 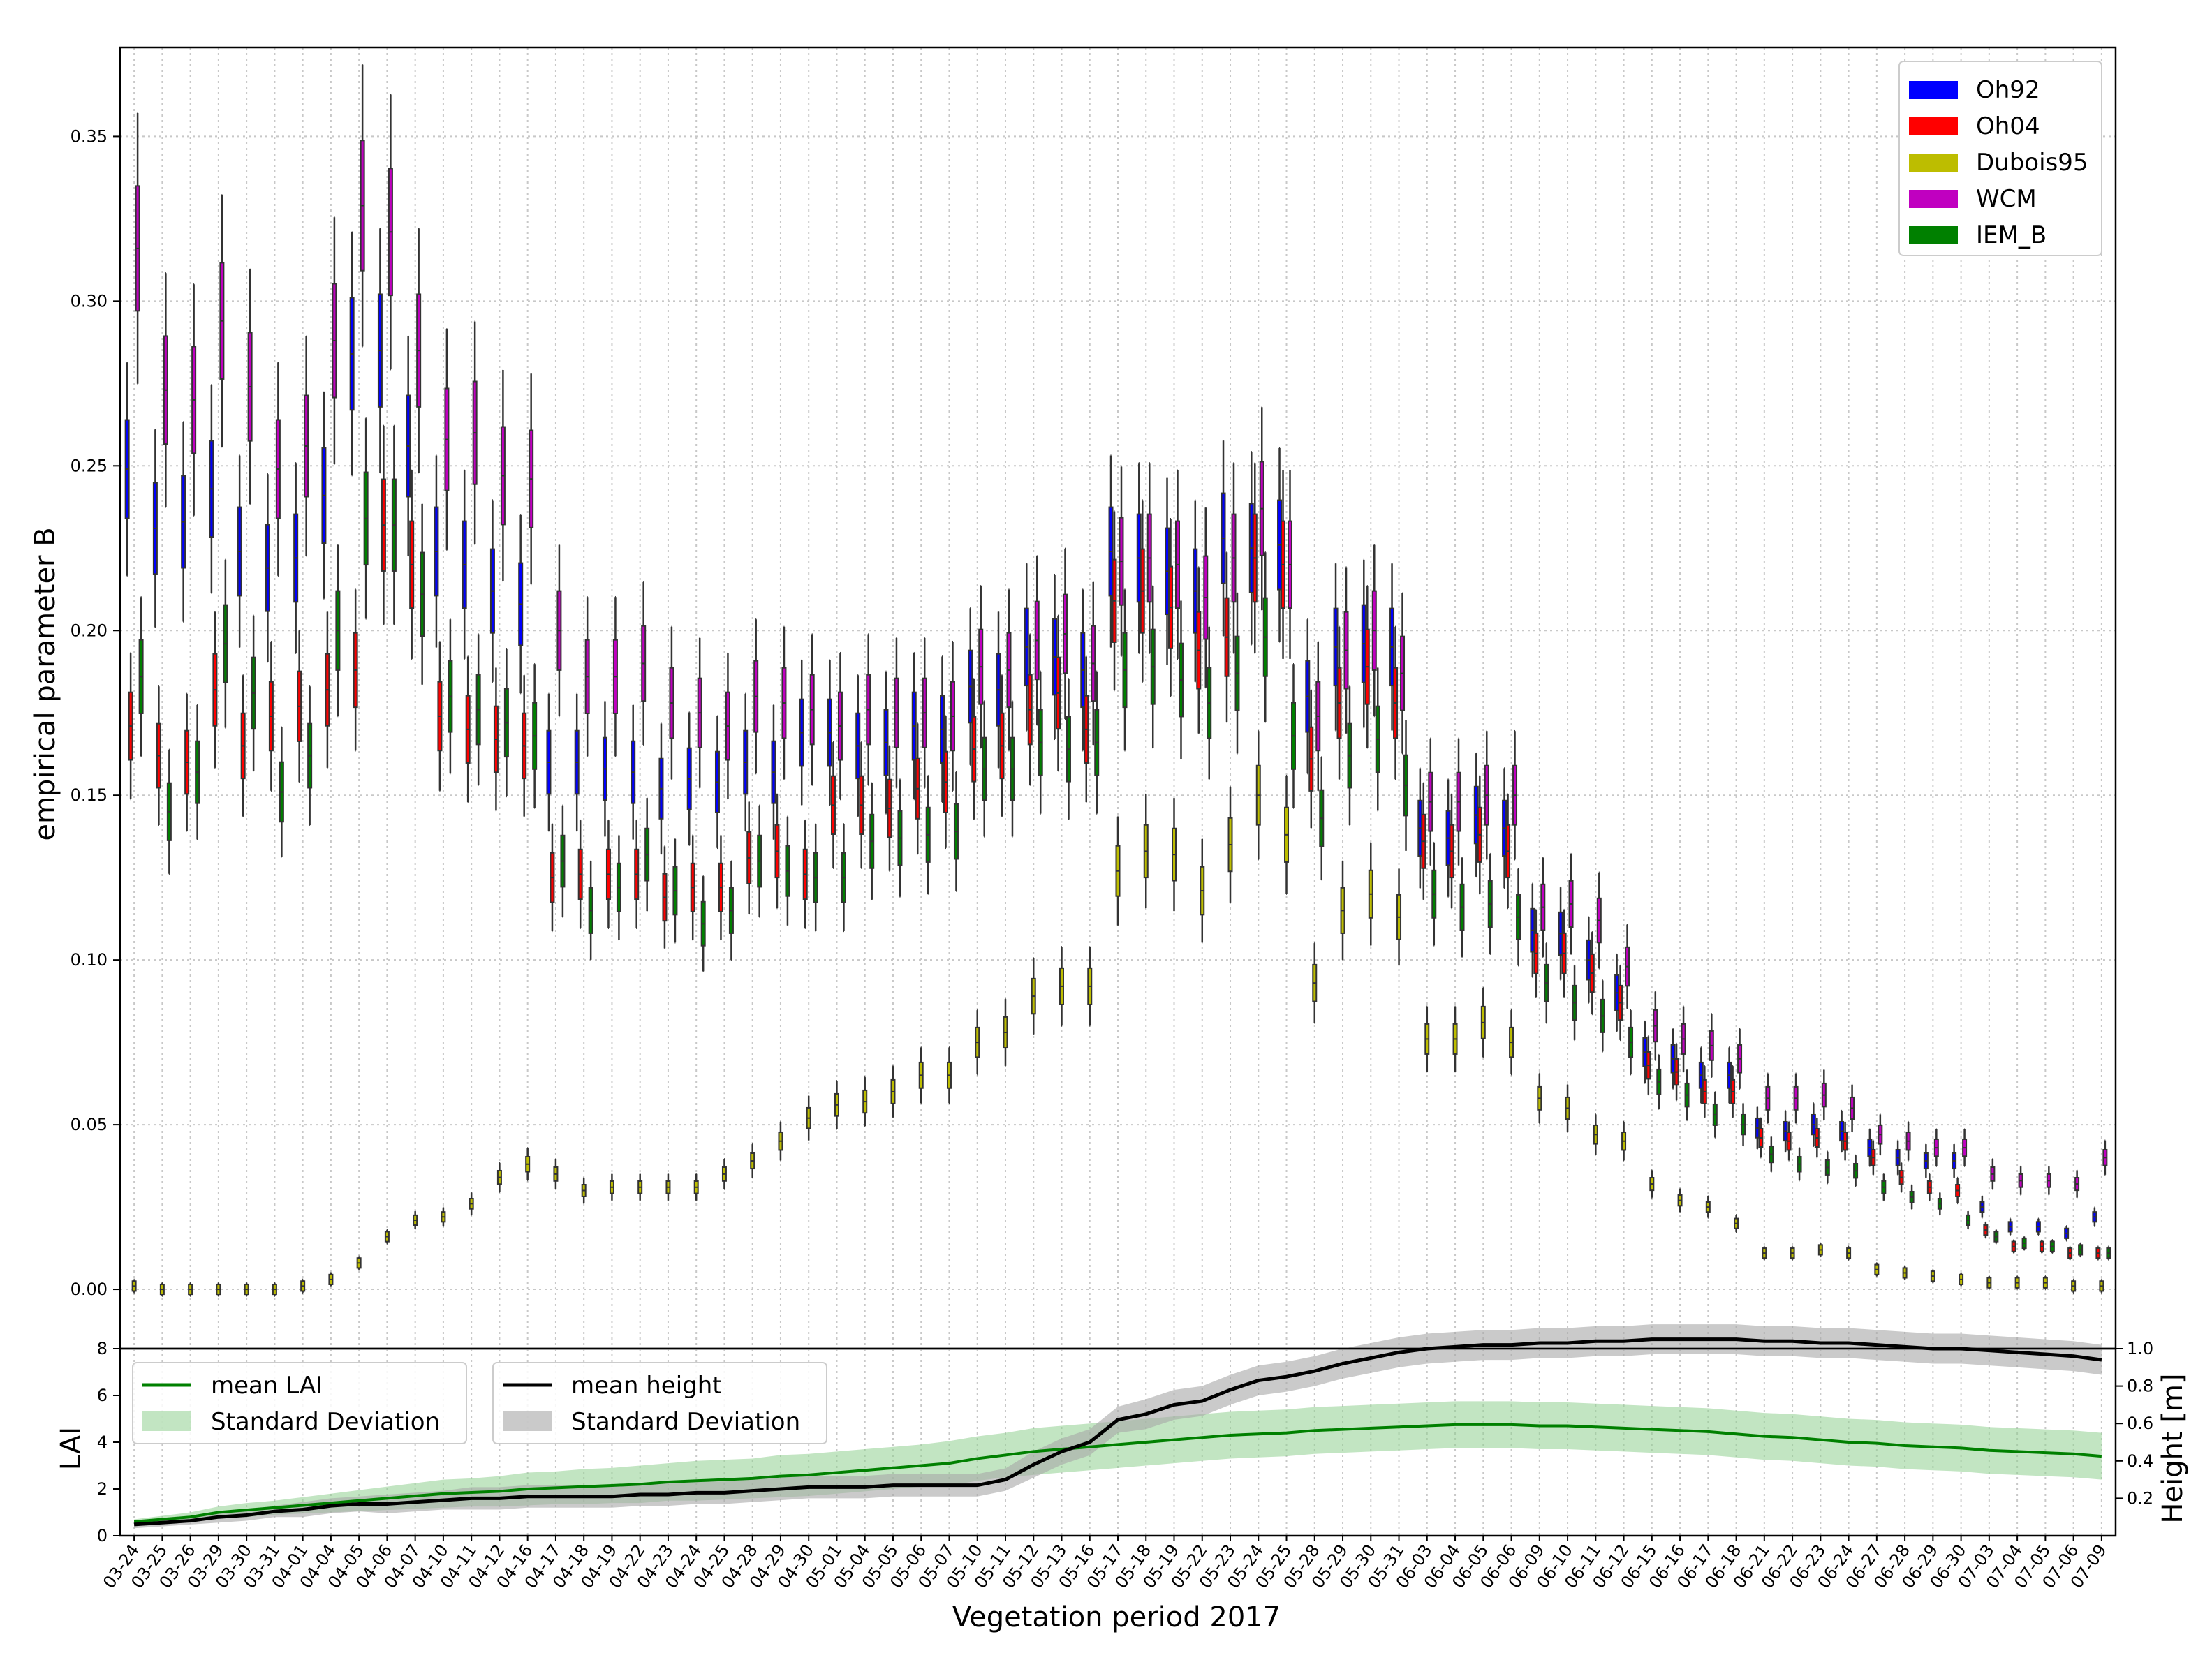 I want to click on bottom-y2-axis-label: Height [m], so click(x=2173, y=1448).